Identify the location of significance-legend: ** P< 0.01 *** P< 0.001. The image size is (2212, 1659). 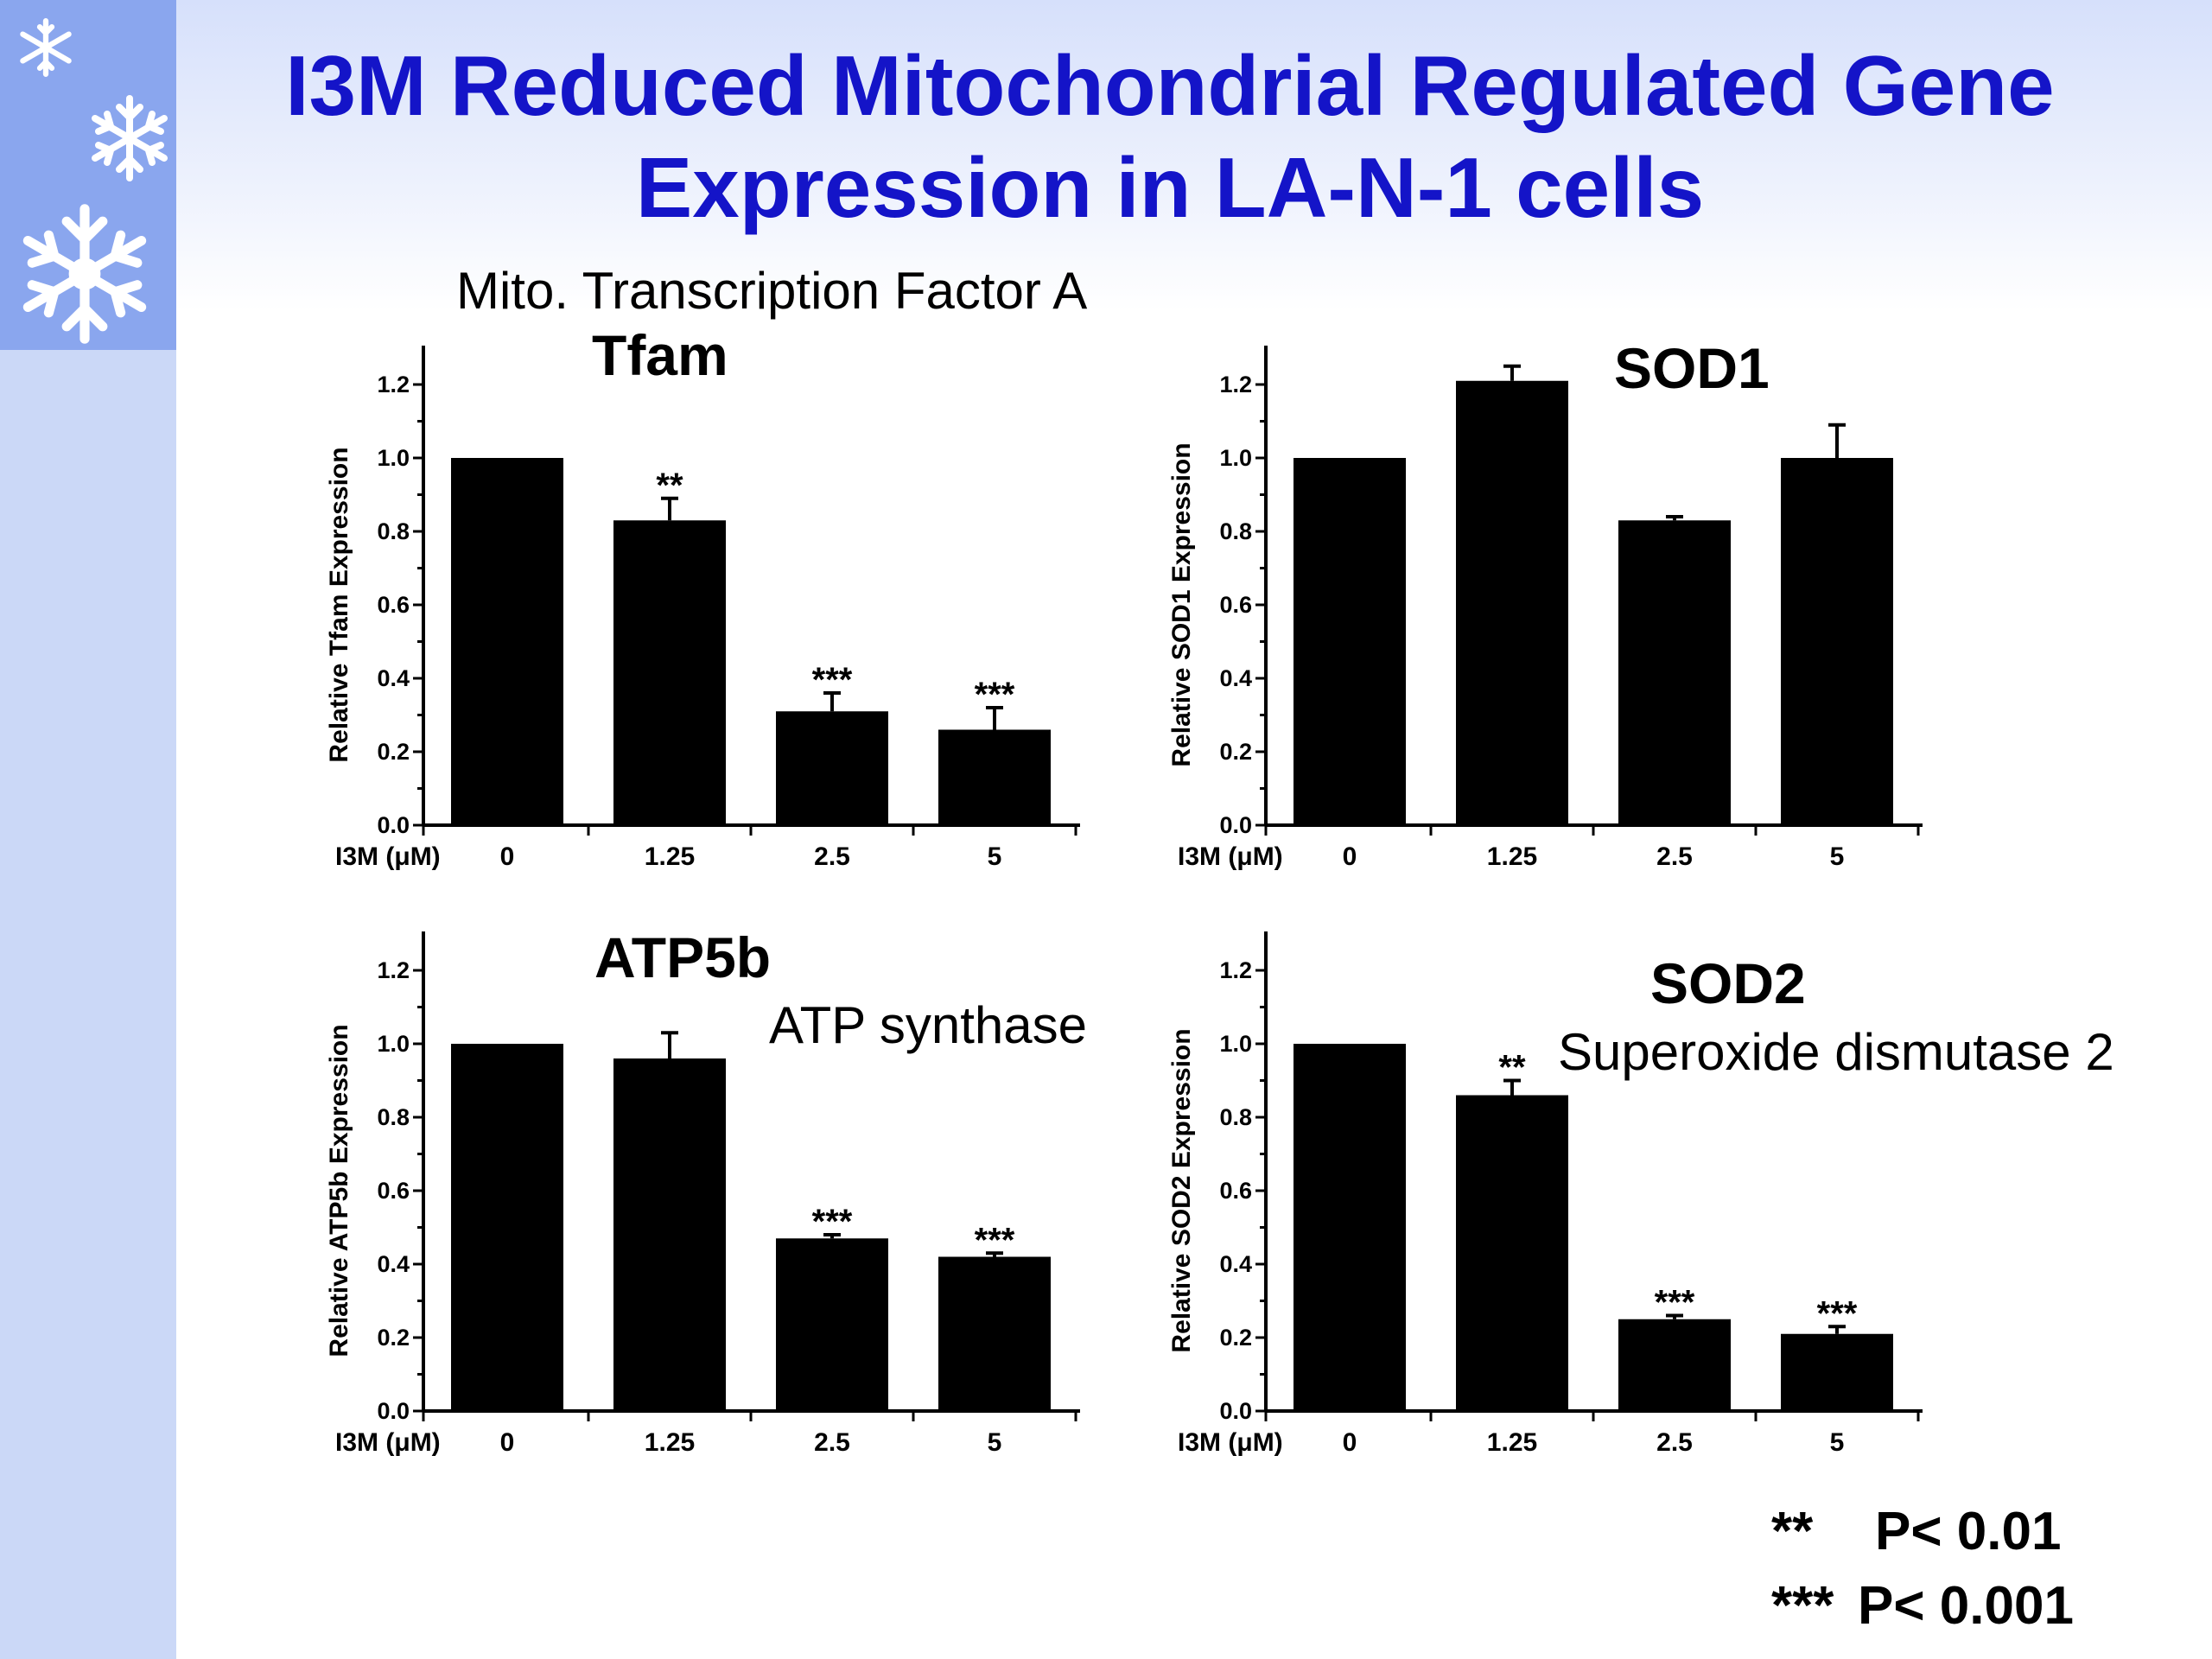
(1922, 1569).